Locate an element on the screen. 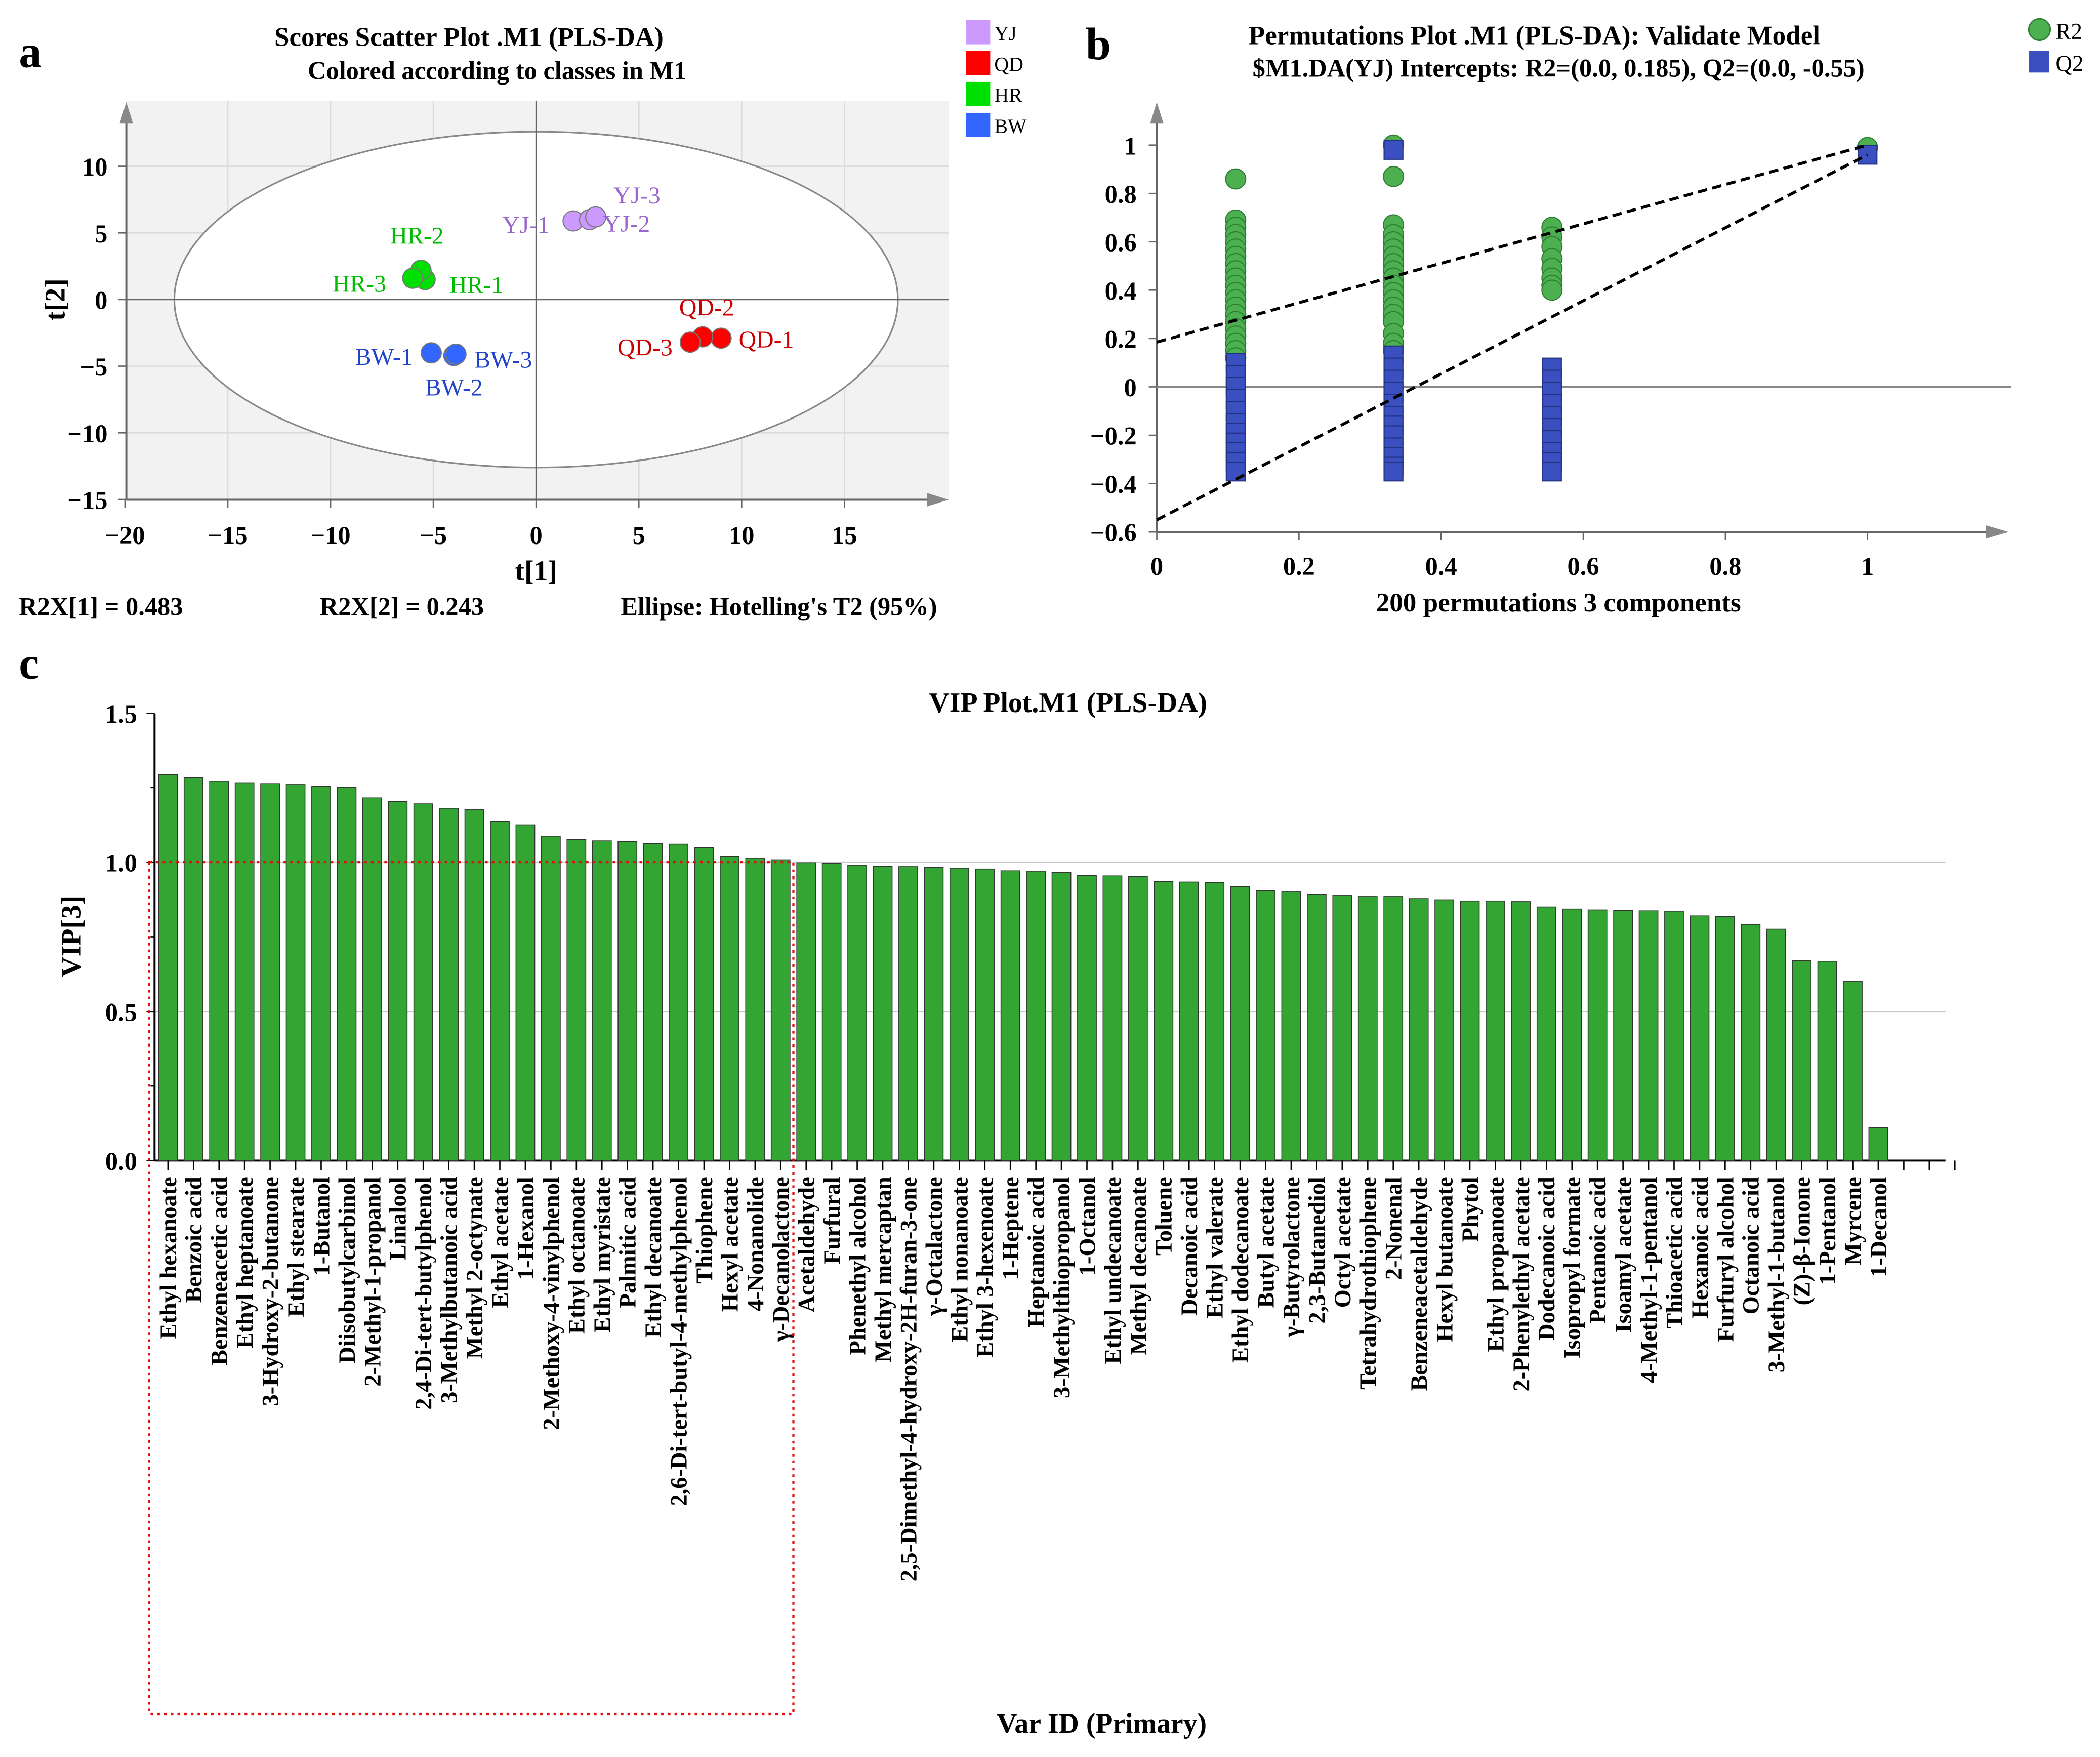 This screenshot has width=2100, height=1757. x-tick-label: Furfural is located at coordinates (832, 1220).